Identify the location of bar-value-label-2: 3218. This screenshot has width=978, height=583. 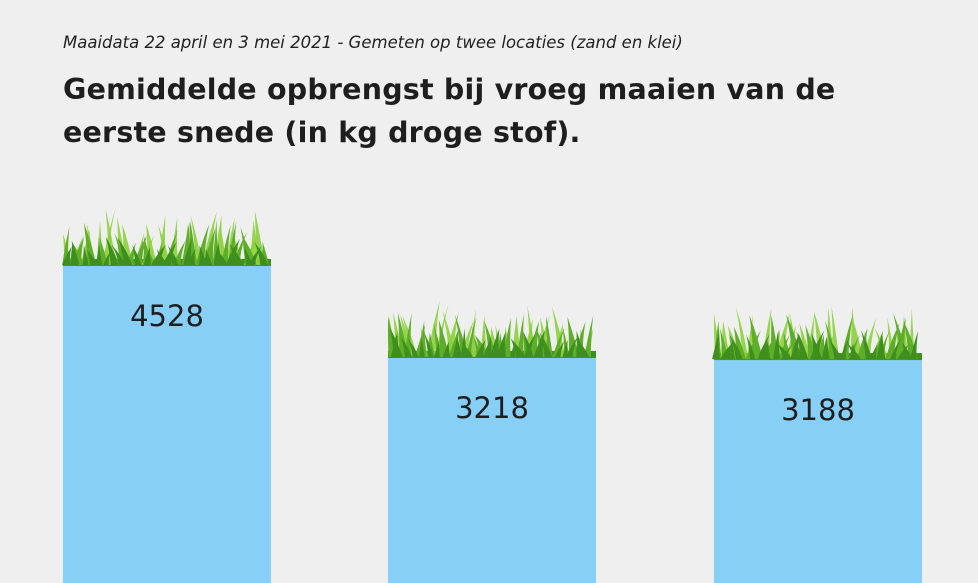
(492, 408).